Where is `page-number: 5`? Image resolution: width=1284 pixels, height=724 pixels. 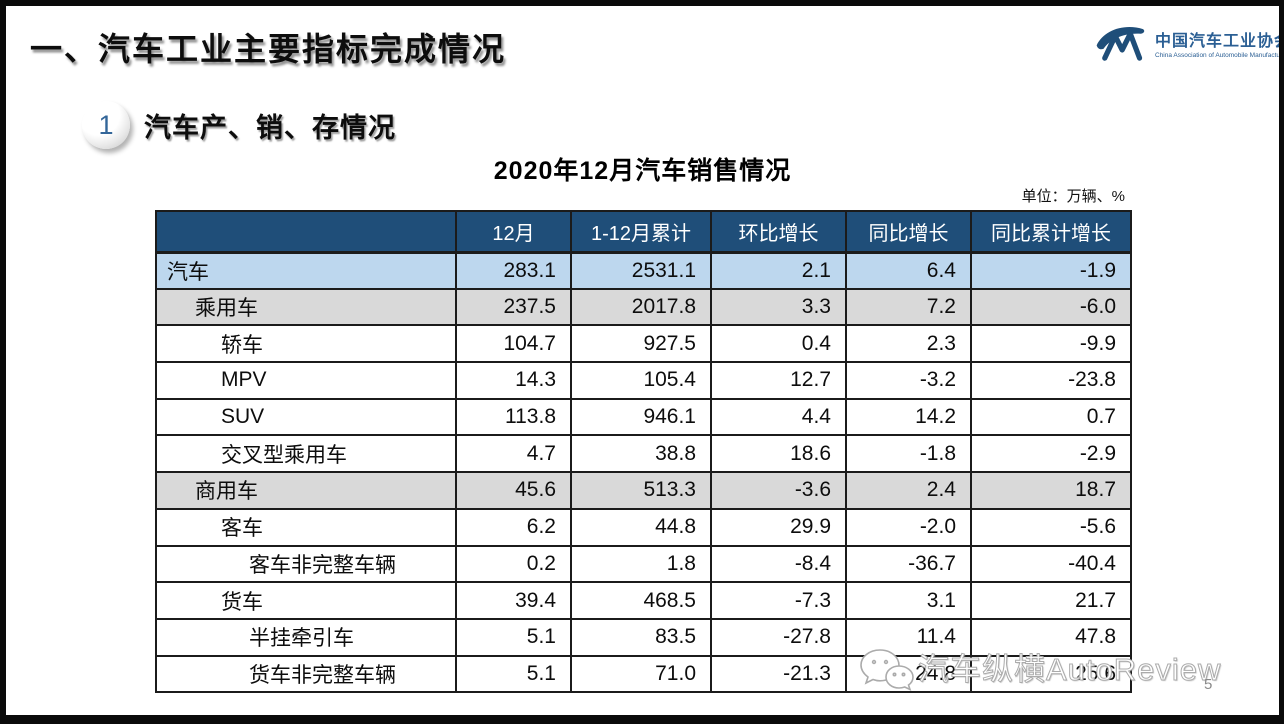
page-number: 5 is located at coordinates (1208, 684).